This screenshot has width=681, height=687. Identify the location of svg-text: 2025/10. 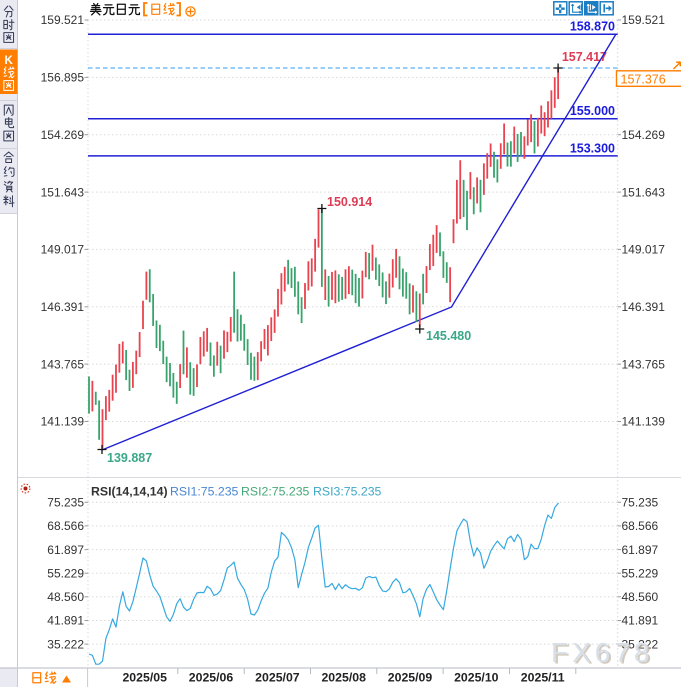
(476, 678).